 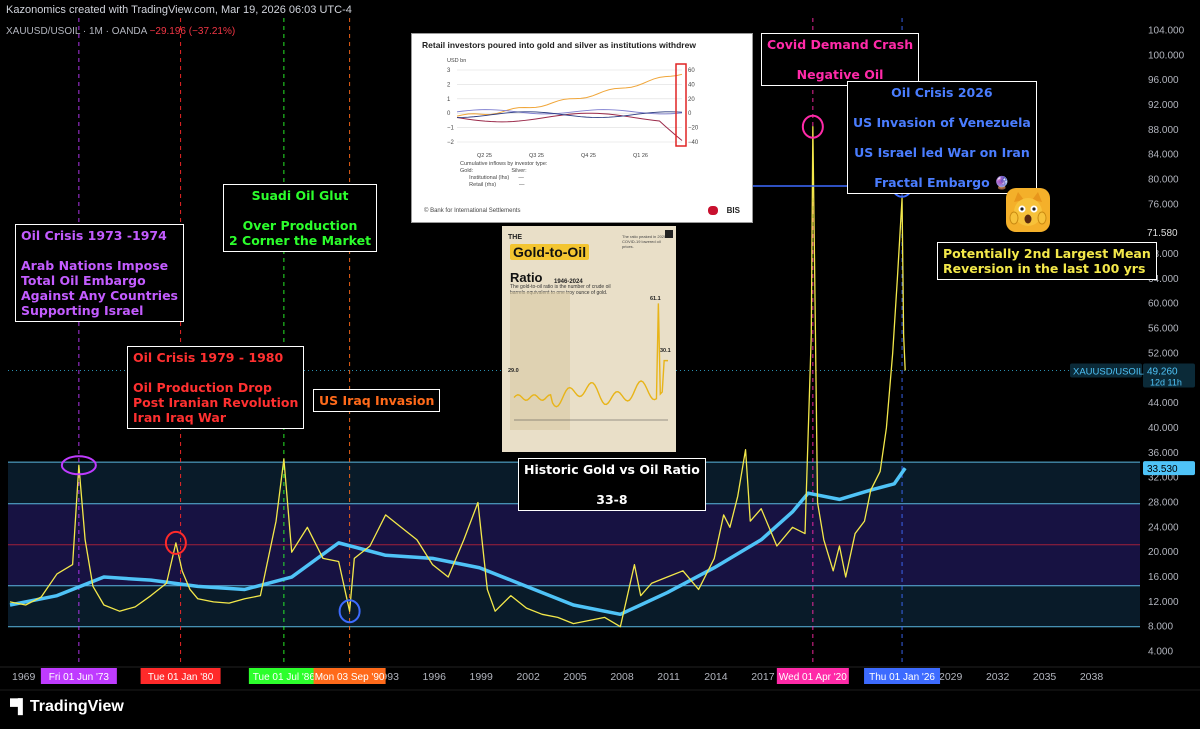 I want to click on gor-title-pre: THE, so click(x=515, y=237).